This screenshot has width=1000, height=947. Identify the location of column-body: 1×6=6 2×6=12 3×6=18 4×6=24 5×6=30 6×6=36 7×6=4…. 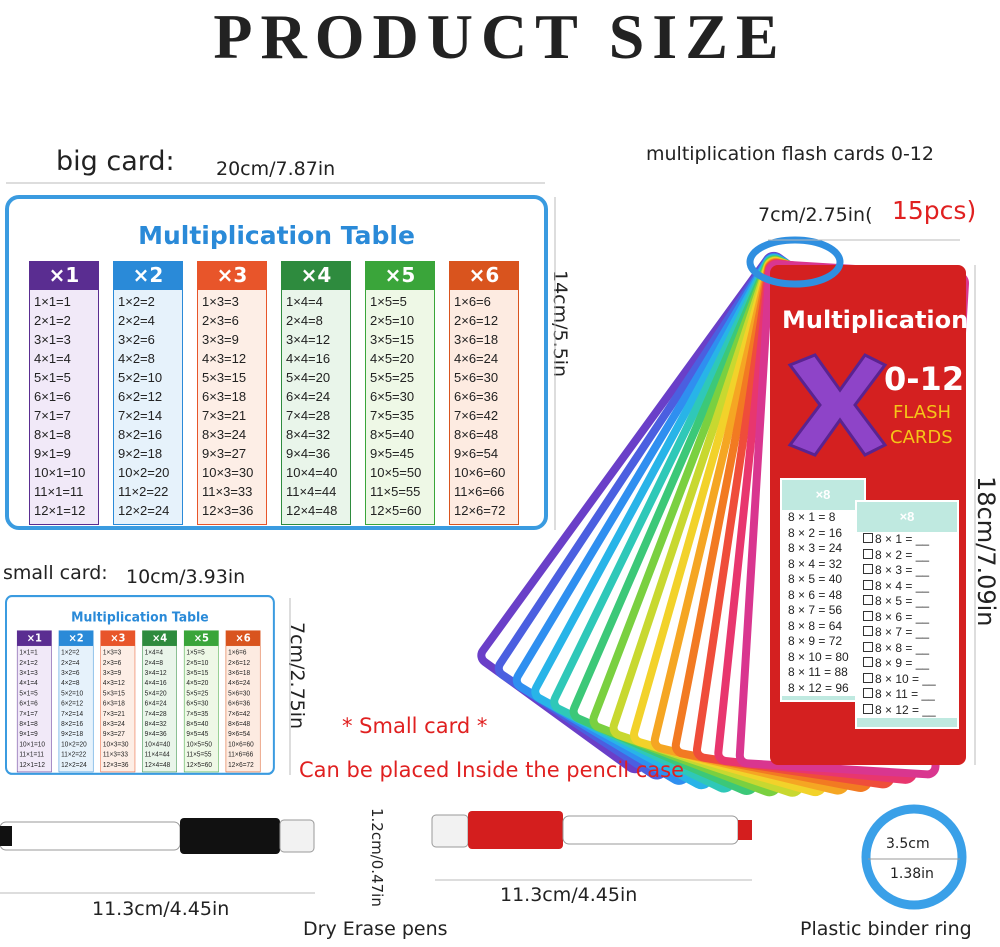
(243, 709).